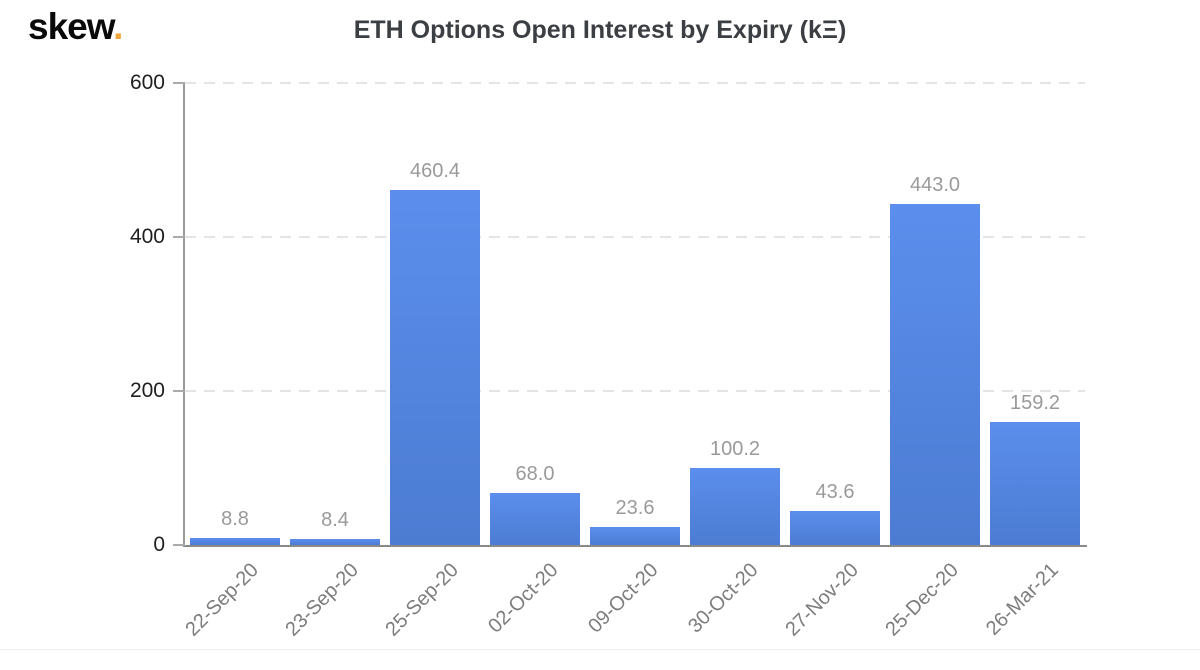  Describe the element at coordinates (723, 598) in the screenshot. I see `x-axis-label-30-Oct-20: 30-Oct-20` at that location.